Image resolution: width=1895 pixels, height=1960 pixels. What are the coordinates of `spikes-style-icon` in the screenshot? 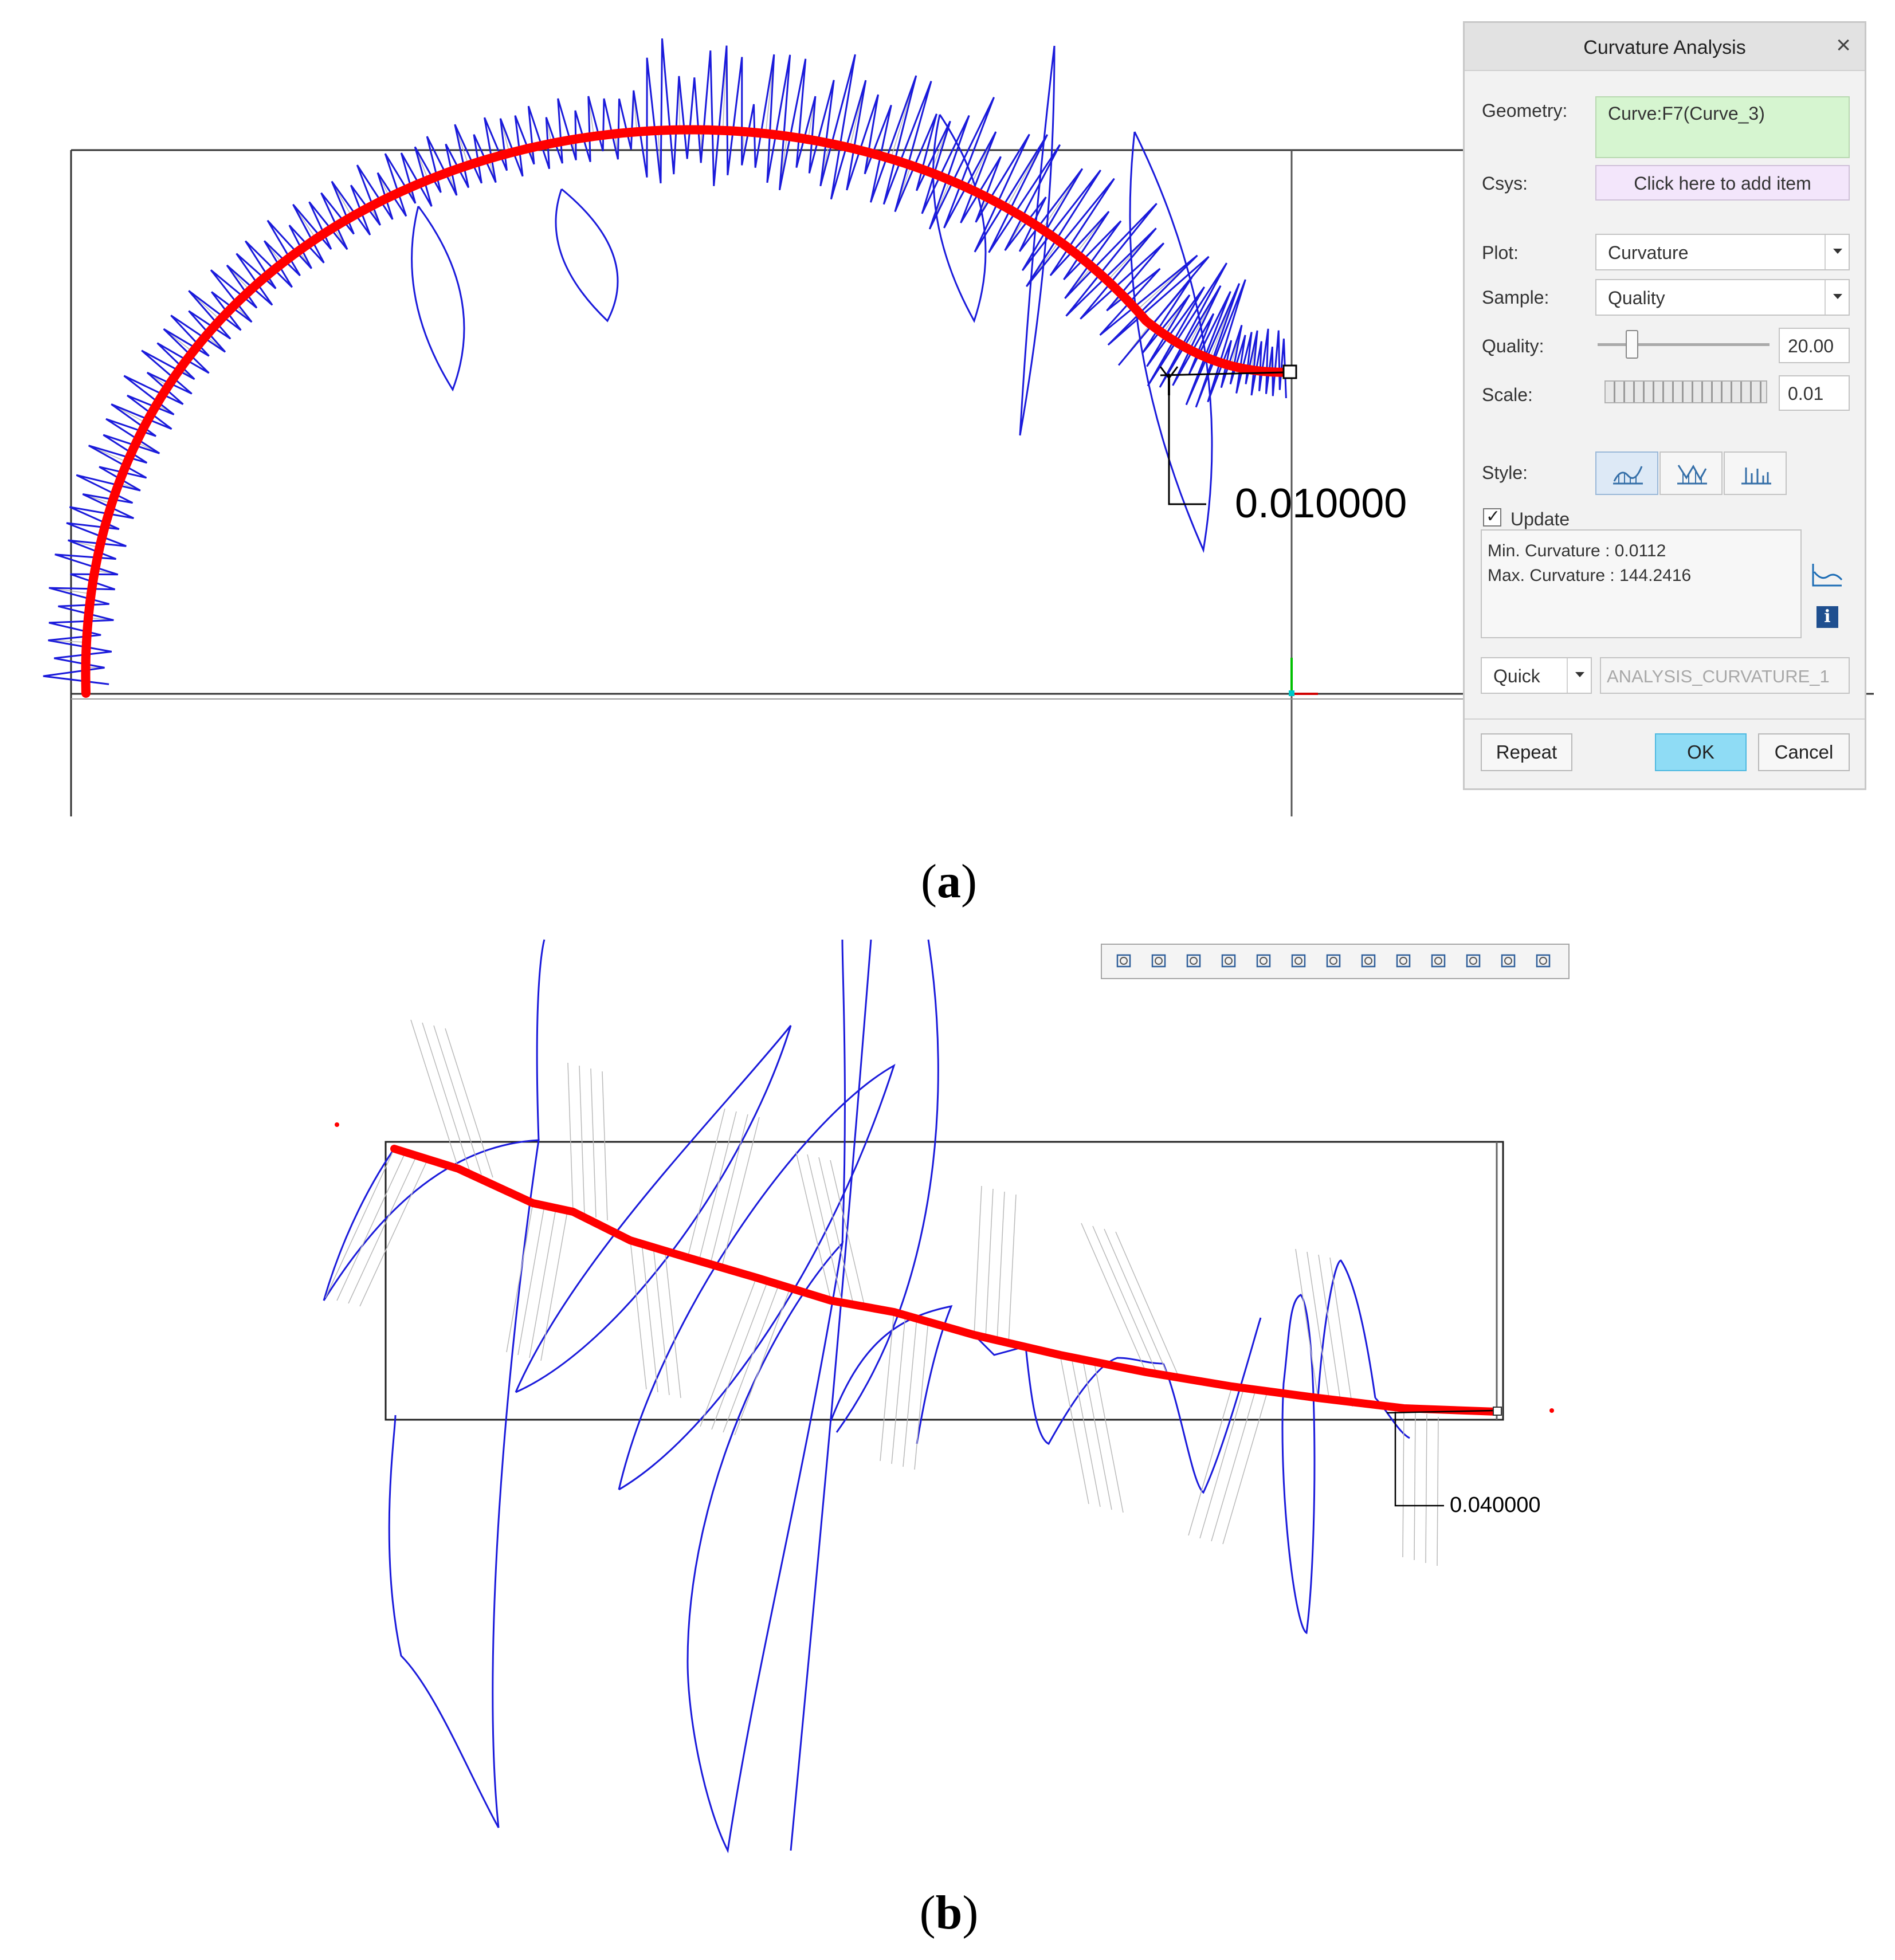 It's located at (1756, 476).